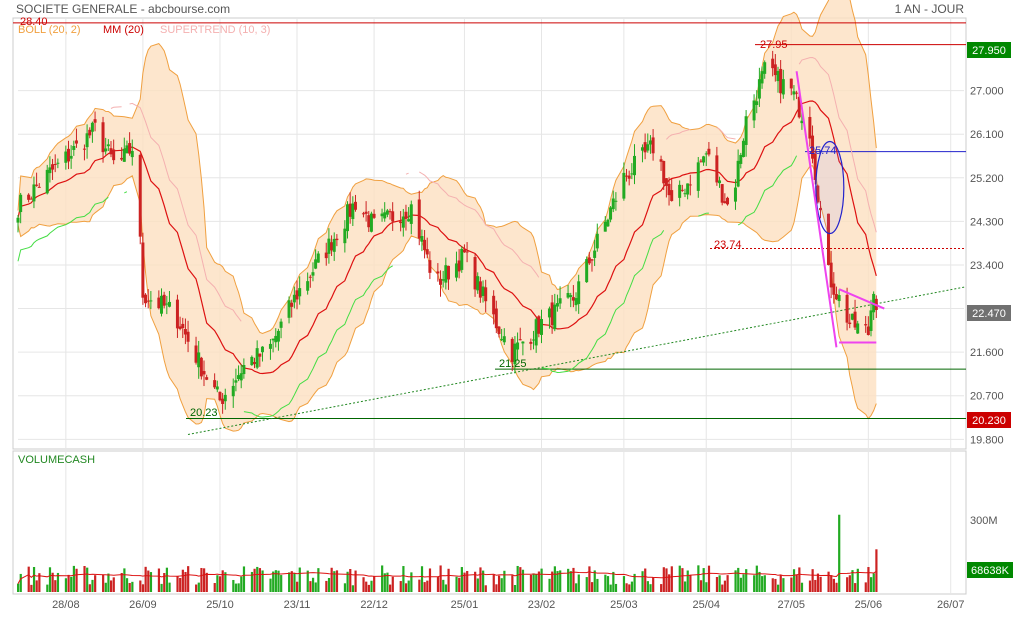  Describe the element at coordinates (989, 420) in the screenshot. I see `low-price-tag: 20.230` at that location.